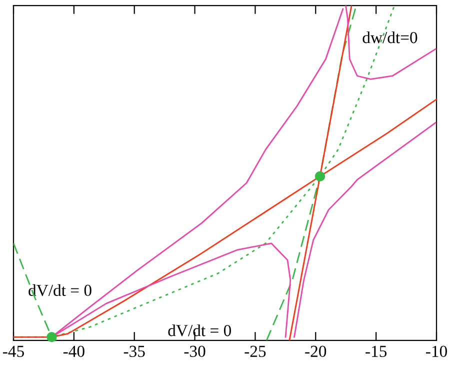 The height and width of the screenshot is (370, 450). I want to click on x-tick-label: -35, so click(134, 351).